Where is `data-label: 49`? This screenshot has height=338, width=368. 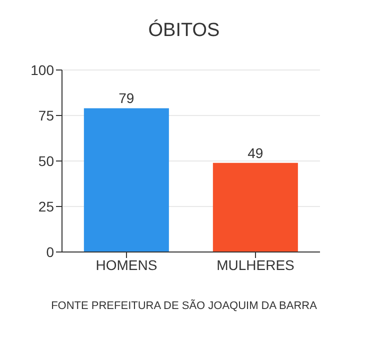 data-label: 49 is located at coordinates (256, 152).